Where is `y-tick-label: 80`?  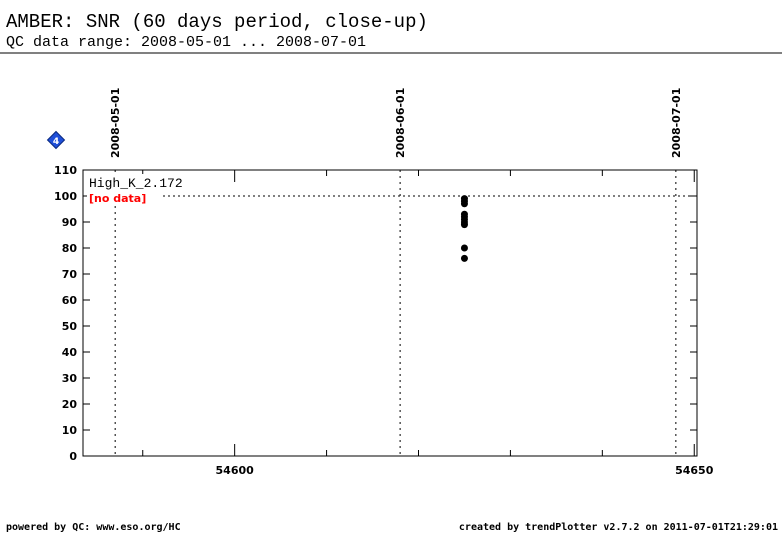
y-tick-label: 80 is located at coordinates (70, 248).